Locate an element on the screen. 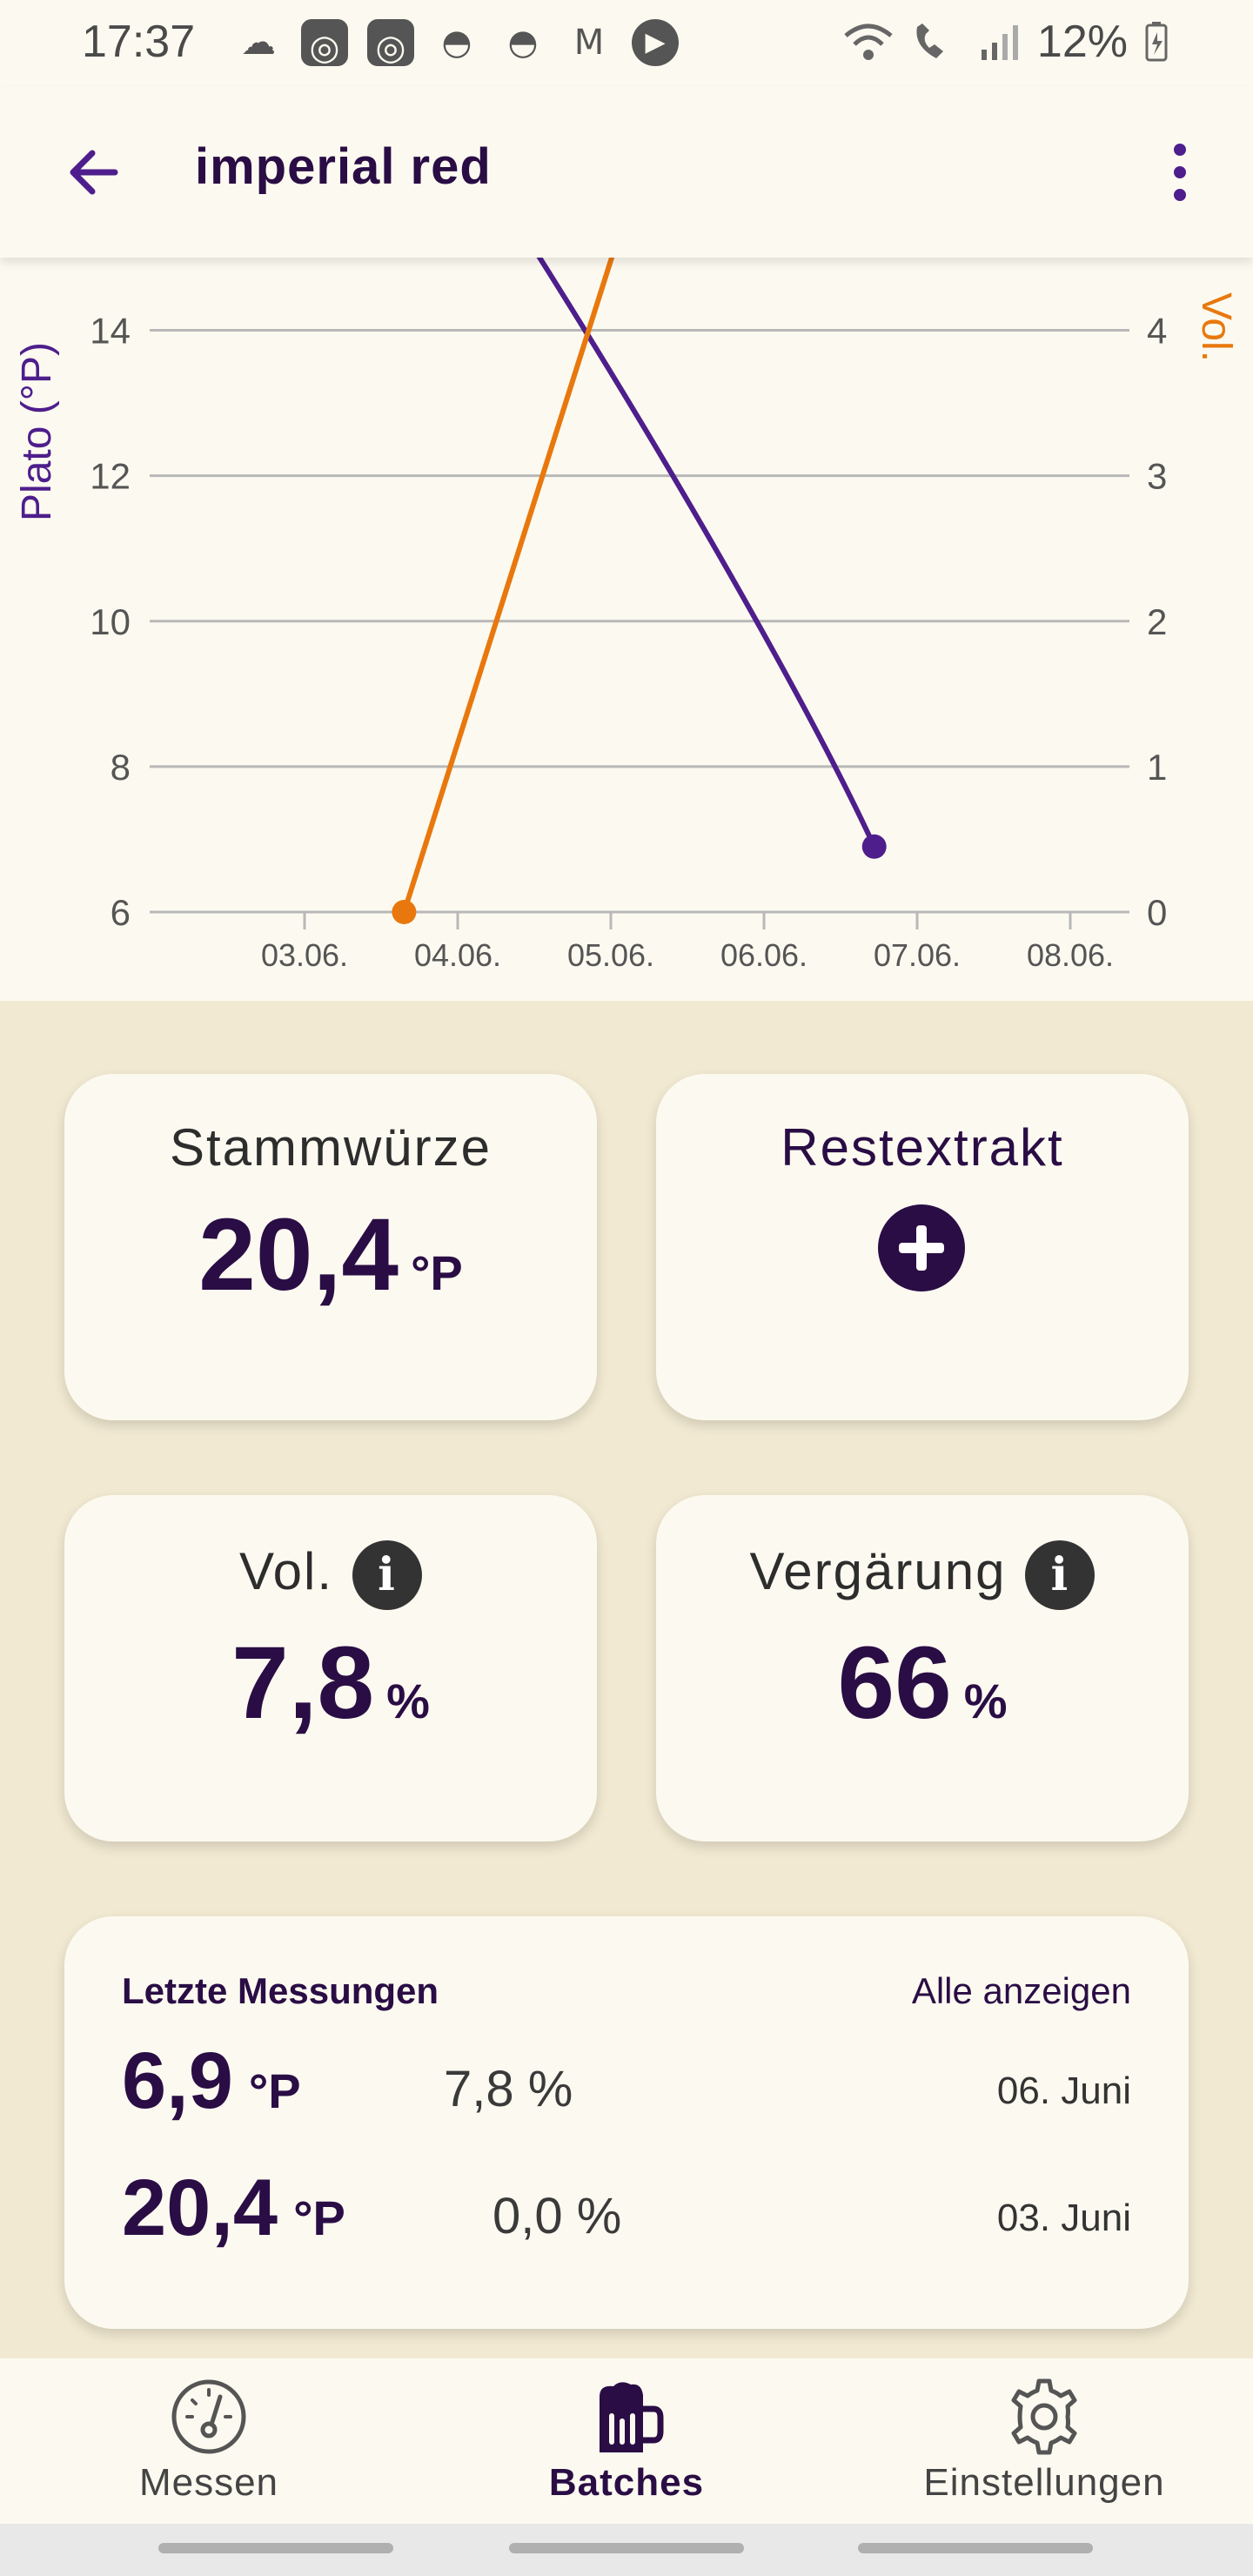 Image resolution: width=1253 pixels, height=2576 pixels. x-tick-label: 04.06. is located at coordinates (458, 955).